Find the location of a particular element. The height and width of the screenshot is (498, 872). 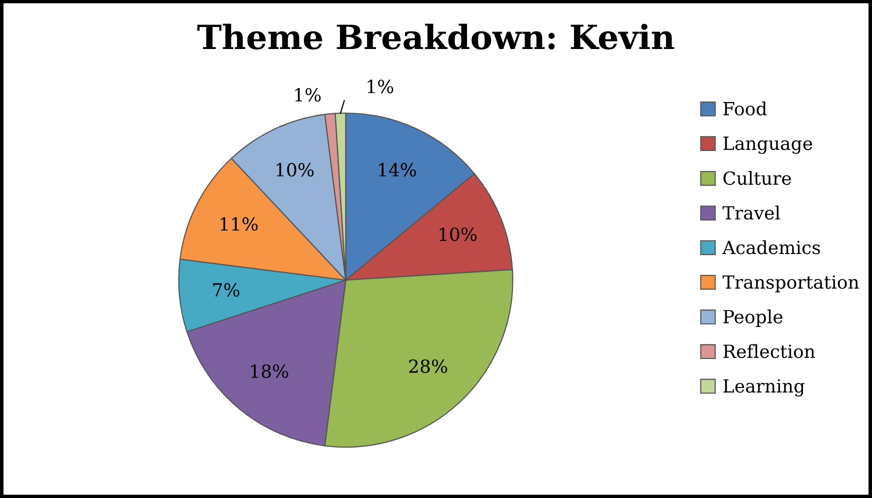

legend-label: Learning is located at coordinates (764, 388).